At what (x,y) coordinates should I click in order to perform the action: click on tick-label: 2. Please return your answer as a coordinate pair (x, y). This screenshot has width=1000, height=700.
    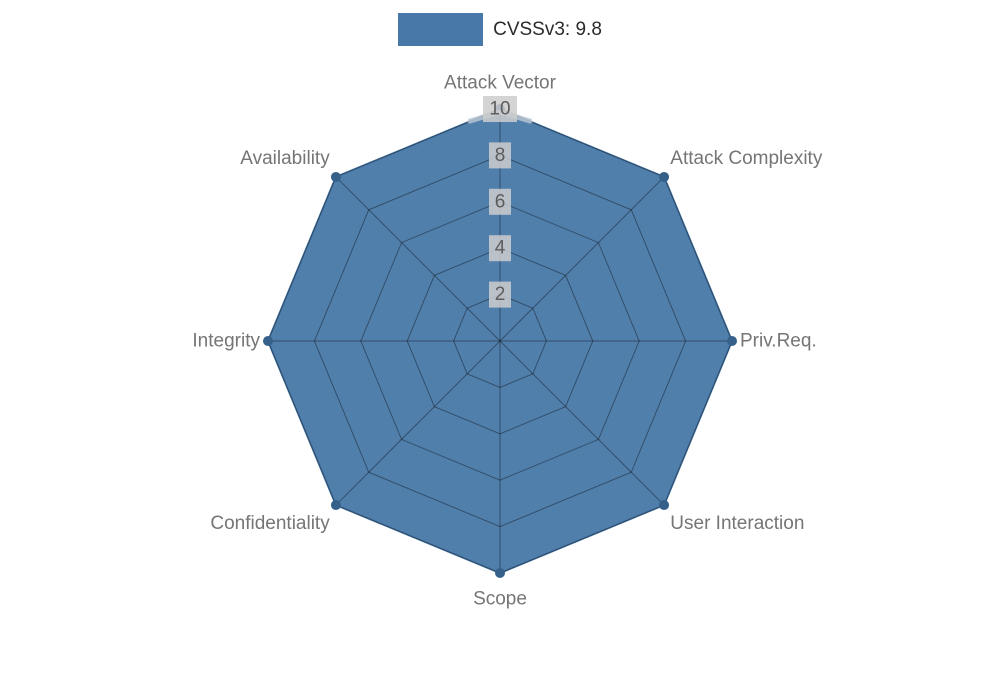
    Looking at the image, I should click on (500, 294).